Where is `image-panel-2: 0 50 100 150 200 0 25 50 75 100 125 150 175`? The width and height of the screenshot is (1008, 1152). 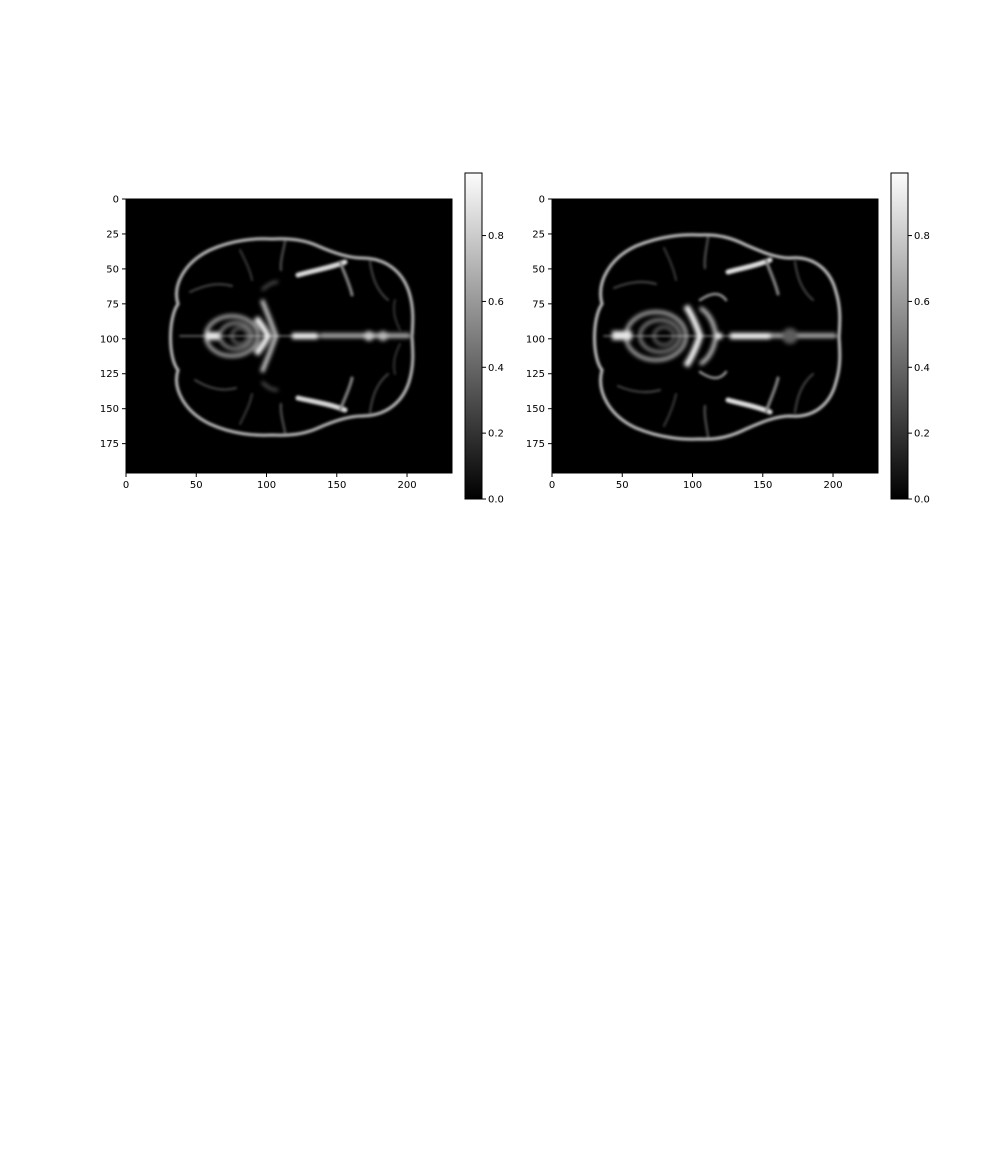
image-panel-2: 0 50 100 150 200 0 25 50 75 100 125 150 175 is located at coordinates (702, 343).